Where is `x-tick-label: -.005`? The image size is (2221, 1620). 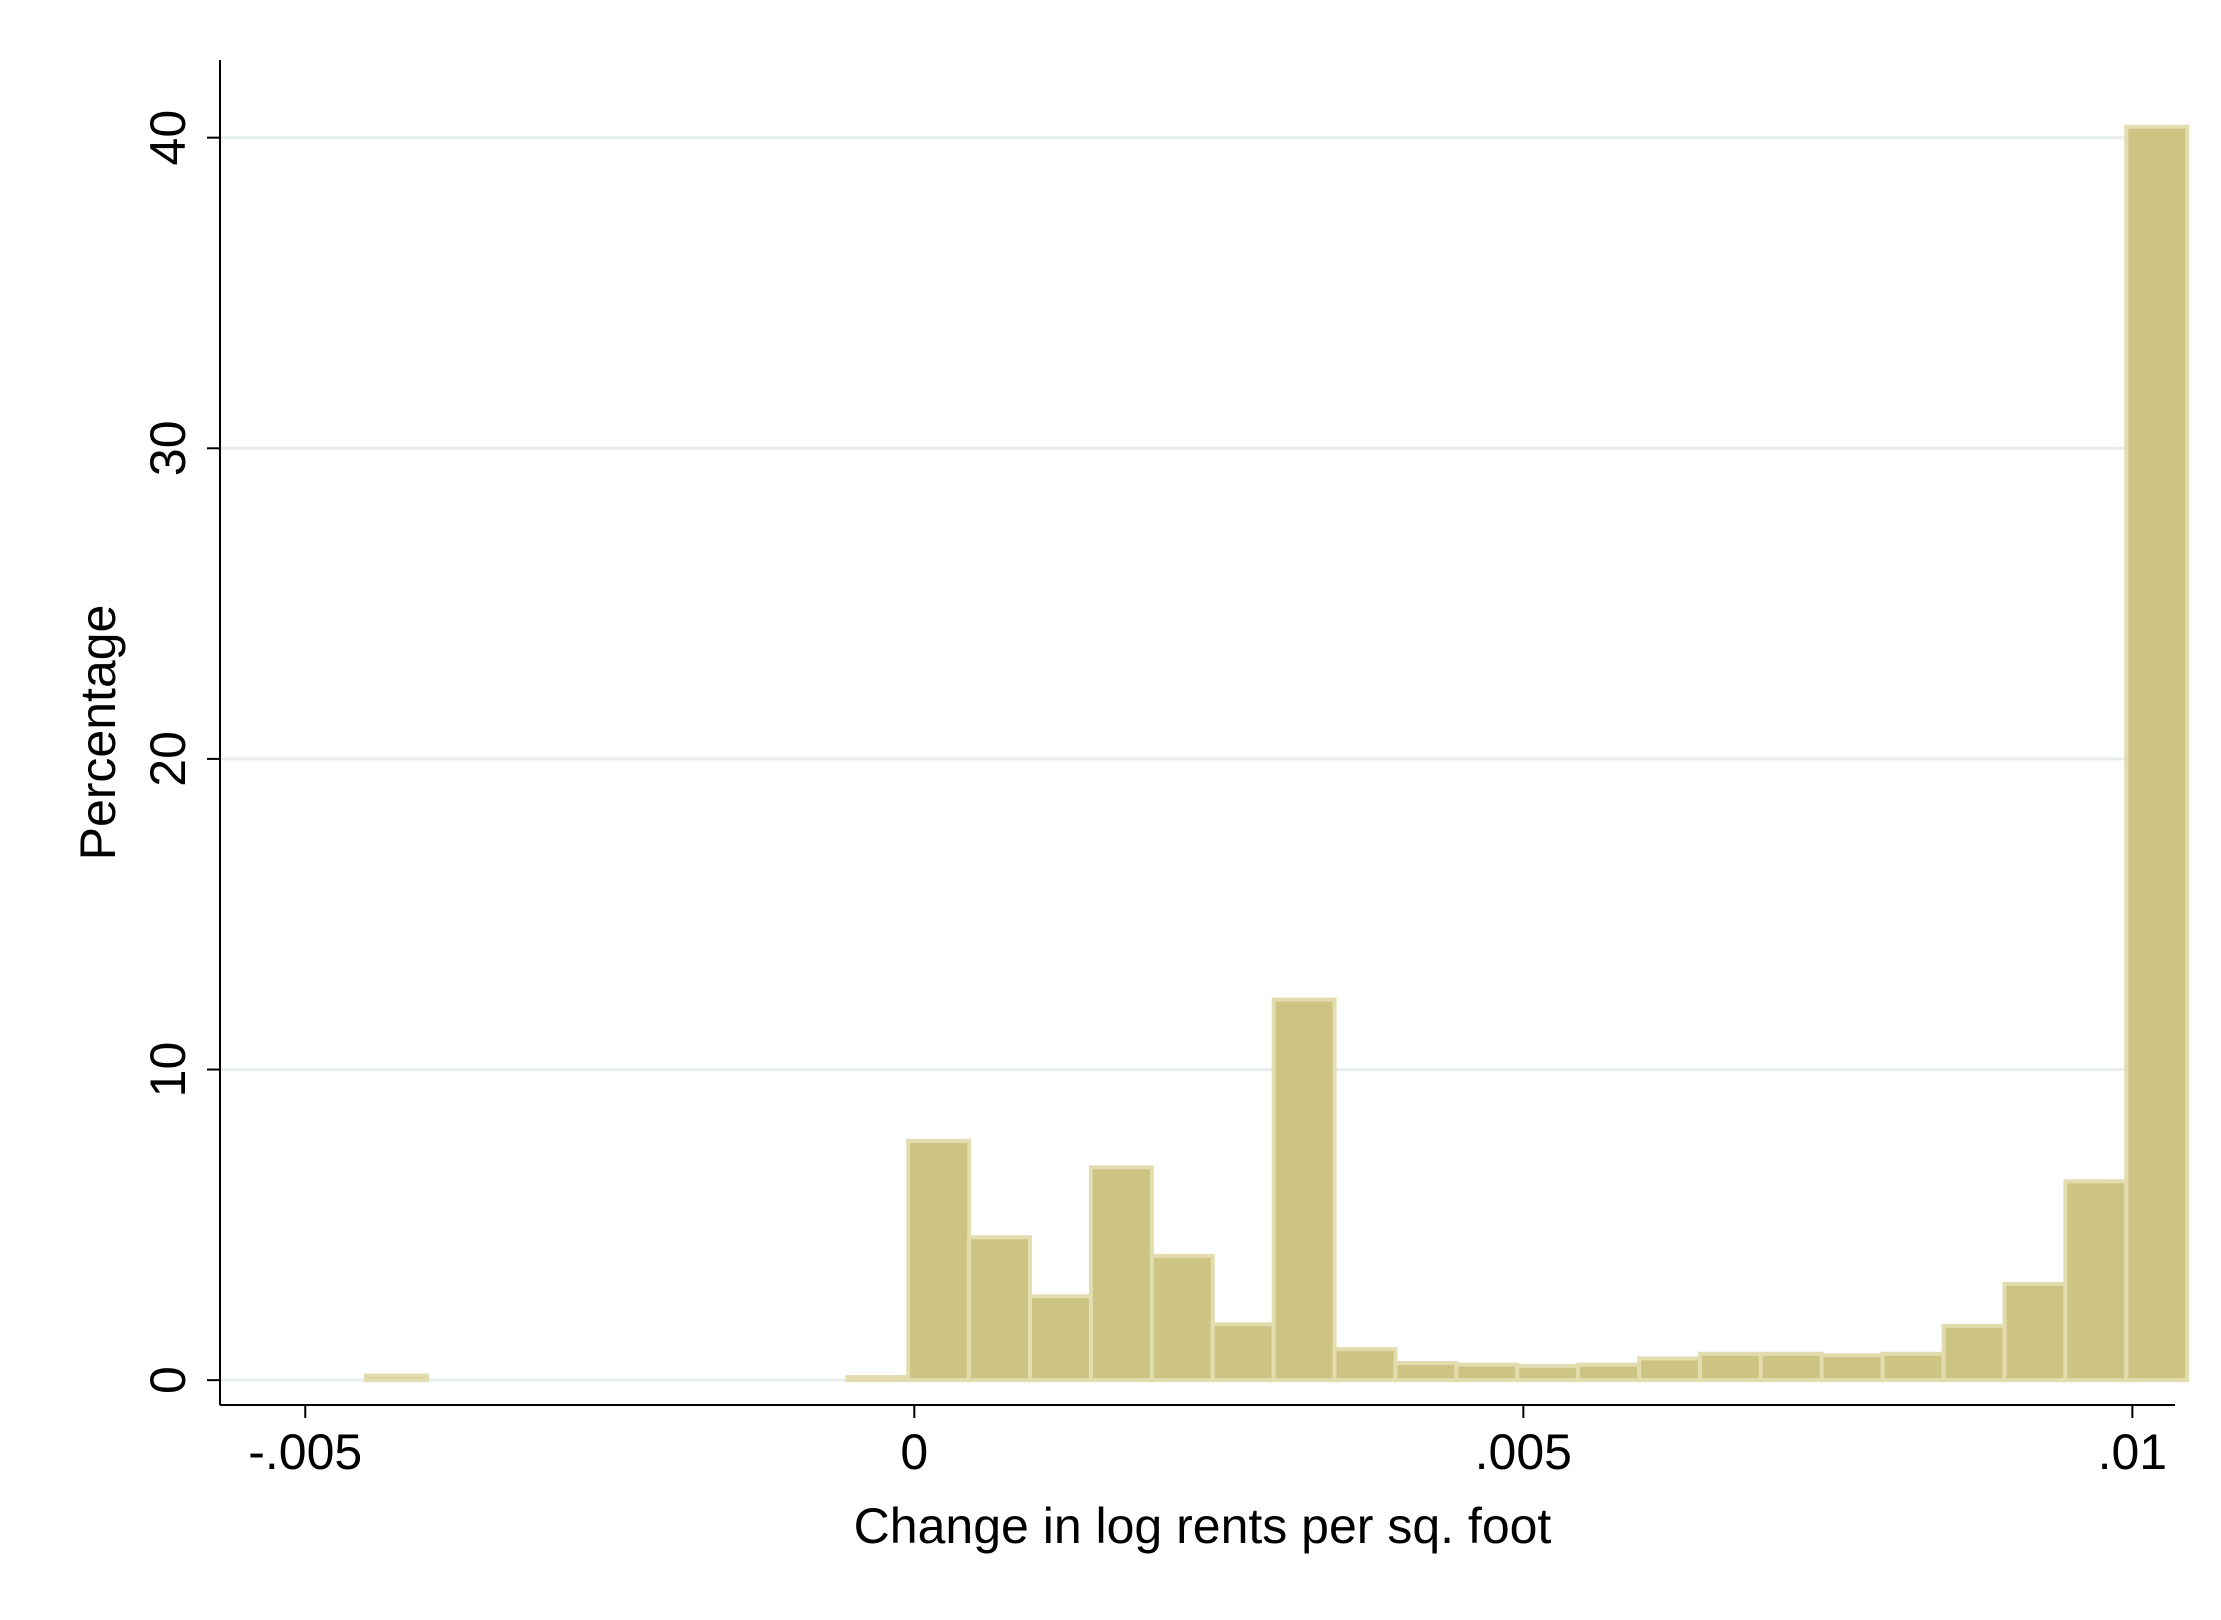
x-tick-label: -.005 is located at coordinates (305, 1452).